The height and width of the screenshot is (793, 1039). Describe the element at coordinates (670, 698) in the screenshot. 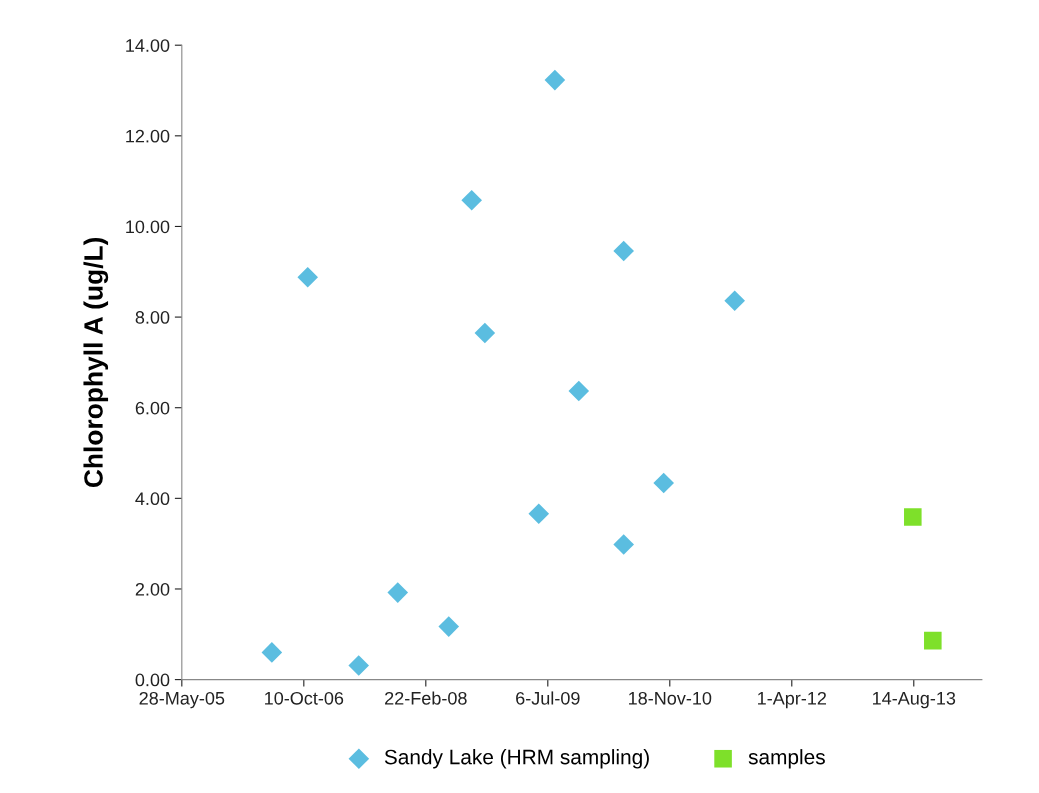

I see `x-tick-label: 18-Nov-10` at that location.